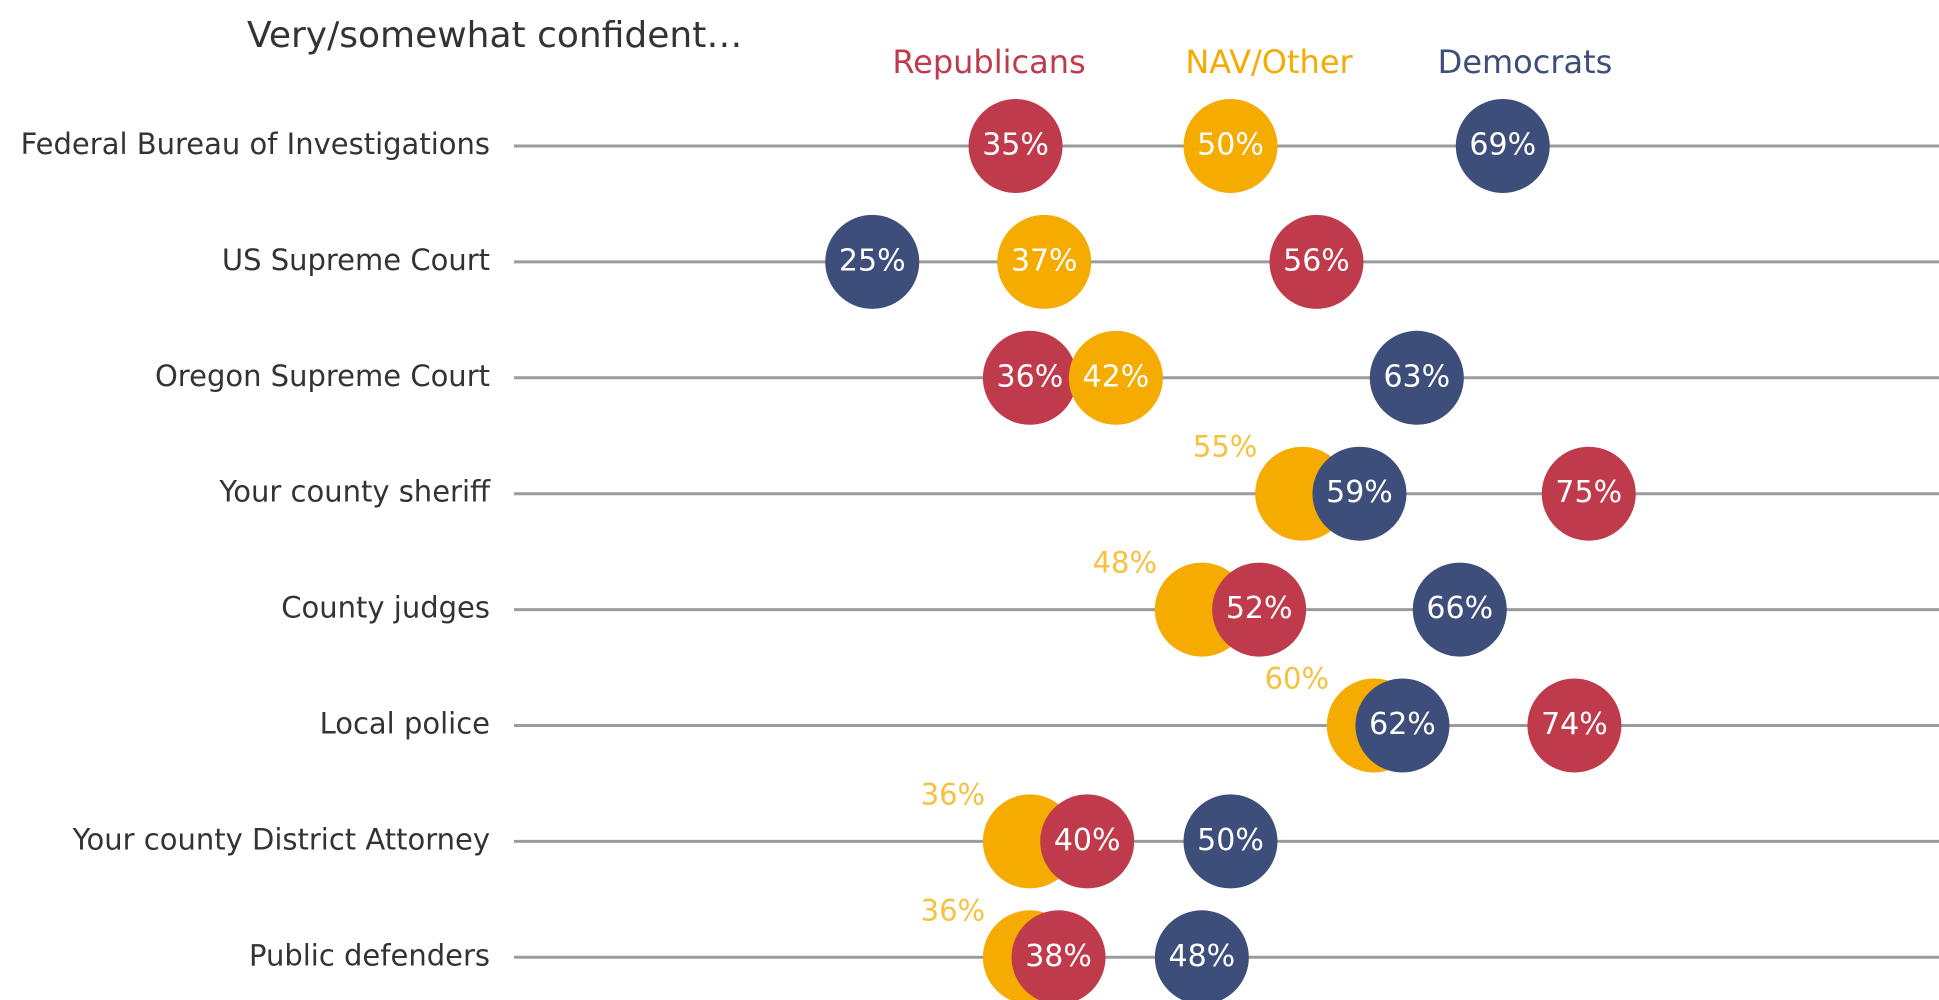 This screenshot has width=1939, height=1000. I want to click on value-label: 62%, so click(1402, 724).